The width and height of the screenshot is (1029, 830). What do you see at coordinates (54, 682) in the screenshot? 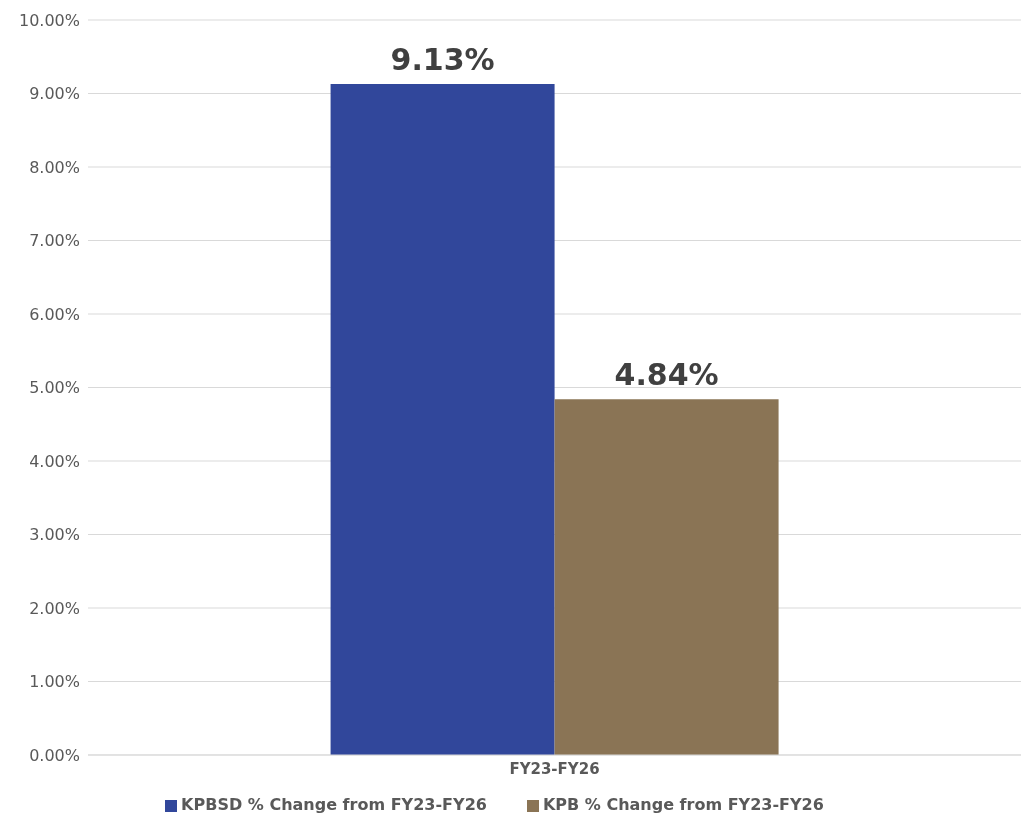
I see `y-tick-label: 1.00%` at bounding box center [54, 682].